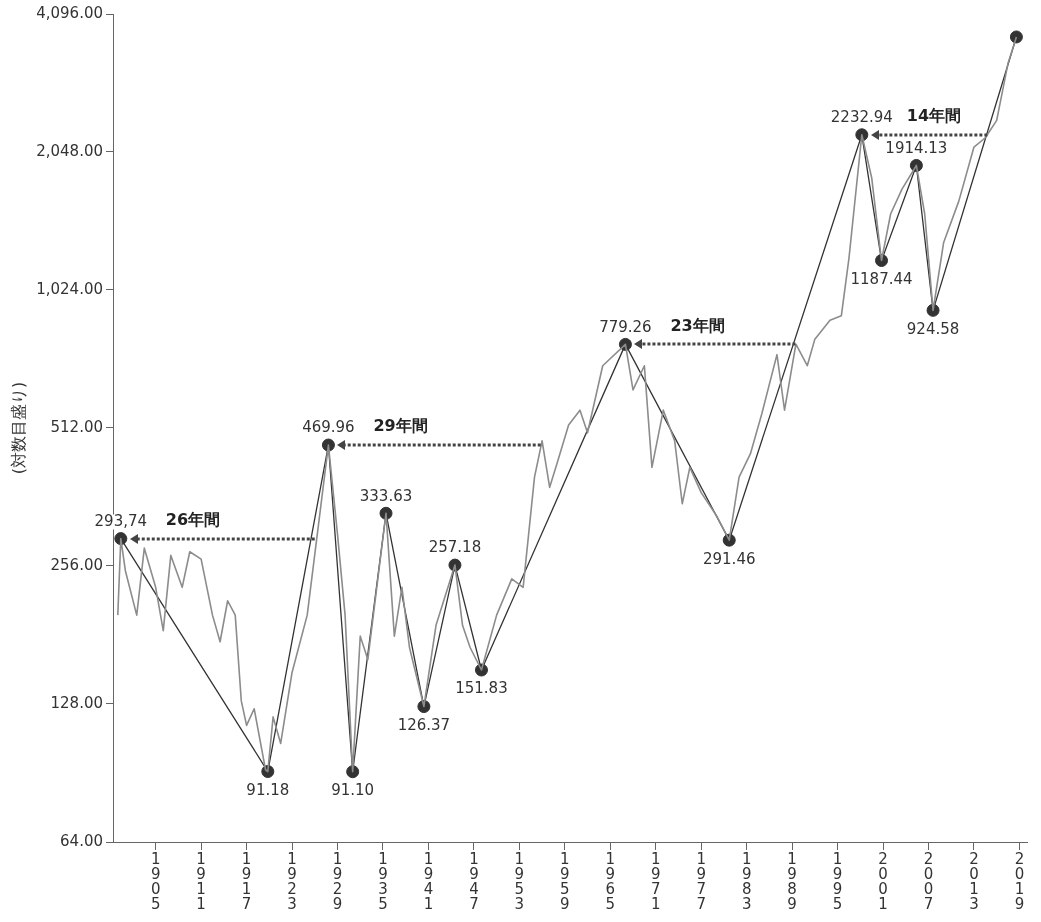 This screenshot has width=1041, height=922. I want to click on data-label: 1914.13, so click(916, 147).